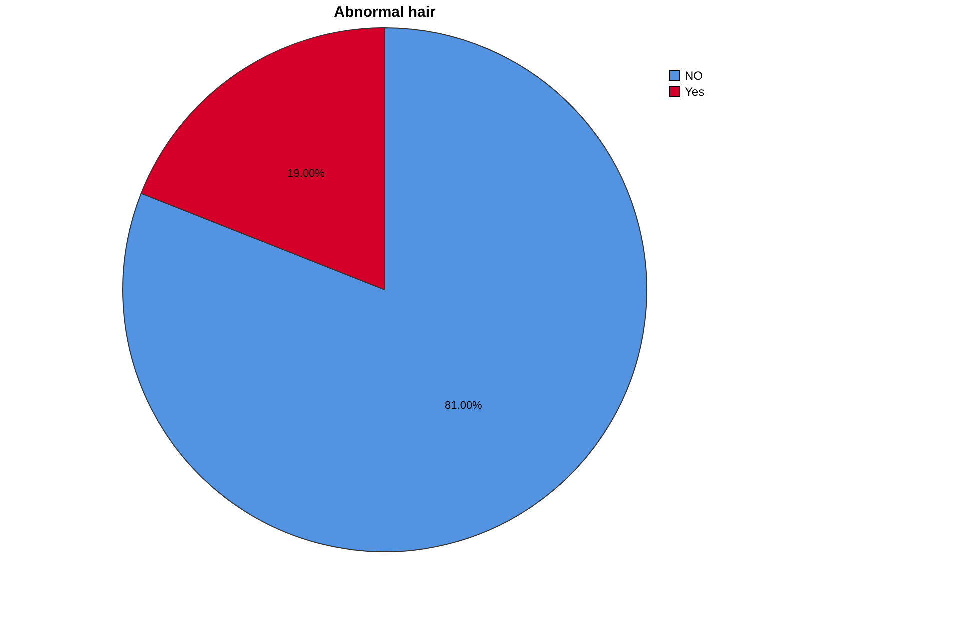 The width and height of the screenshot is (978, 623). I want to click on data-label: 81.00%, so click(464, 406).